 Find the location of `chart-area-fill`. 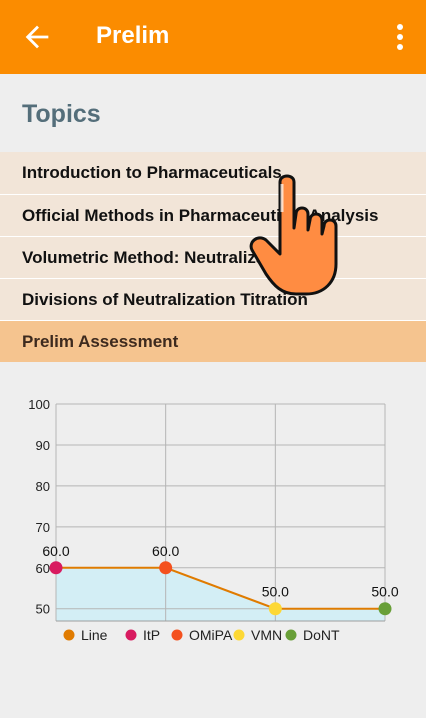

chart-area-fill is located at coordinates (220, 594).